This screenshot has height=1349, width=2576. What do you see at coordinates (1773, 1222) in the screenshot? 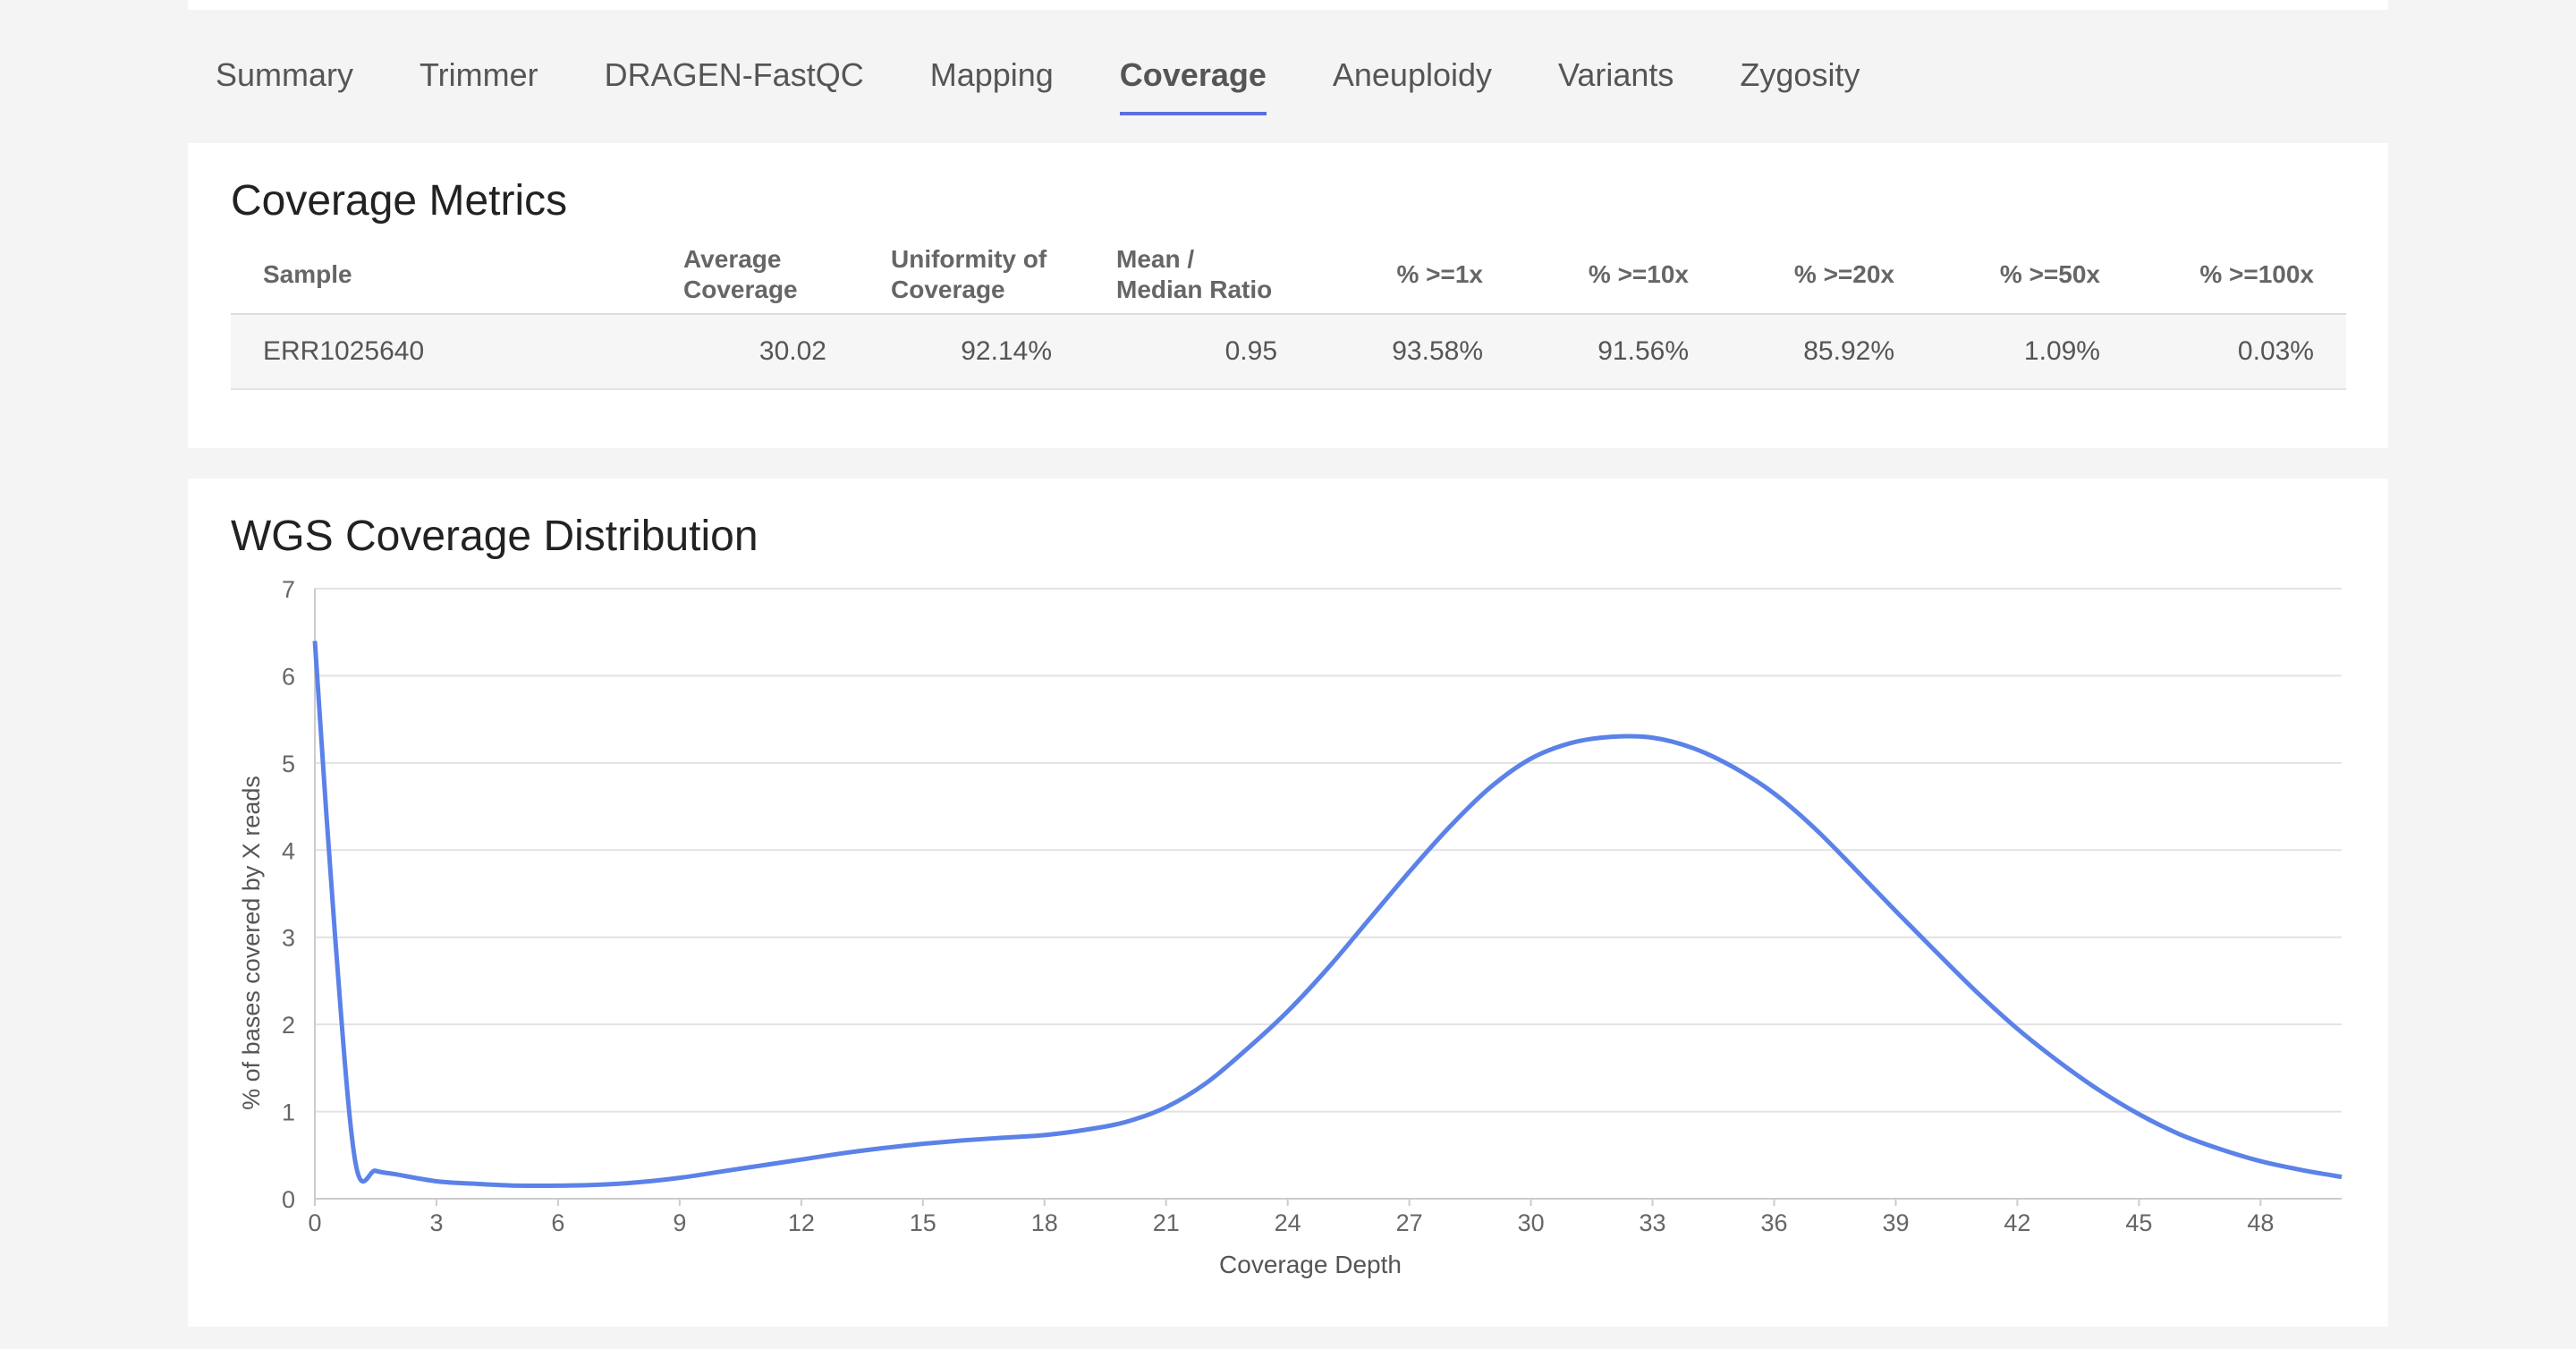
I see `x-tick-label: 36` at bounding box center [1773, 1222].